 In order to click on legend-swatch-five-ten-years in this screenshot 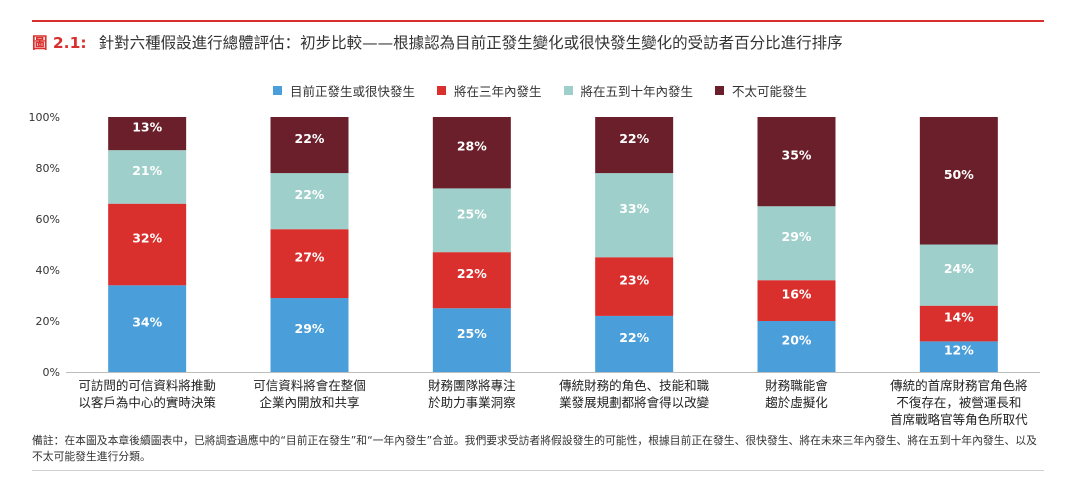, I will do `click(568, 90)`.